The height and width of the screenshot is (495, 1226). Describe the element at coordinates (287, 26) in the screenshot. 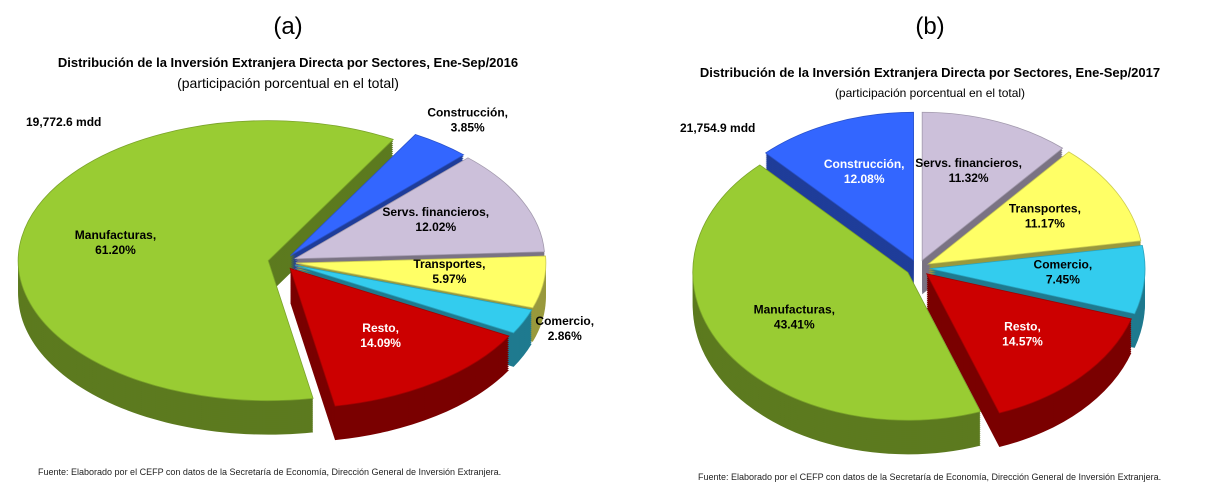

I see `panel-label: (a)` at that location.